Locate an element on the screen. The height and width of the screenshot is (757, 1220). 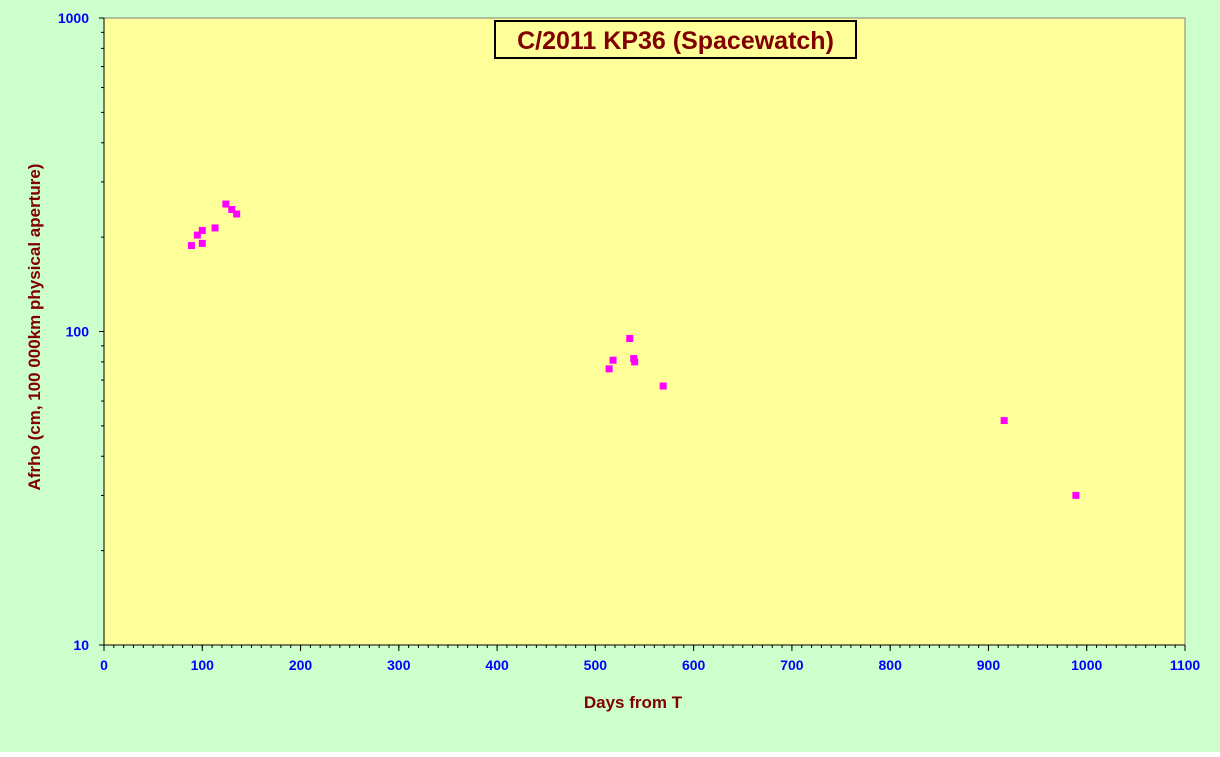
chart-title: C/2011 KP36 (Spacewatch) is located at coordinates (675, 41).